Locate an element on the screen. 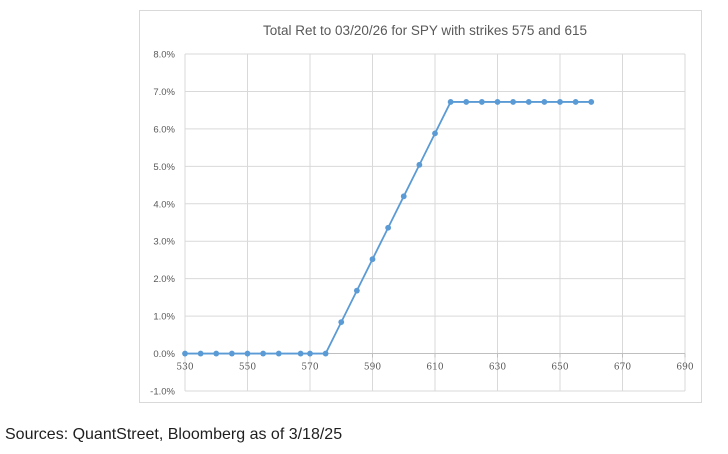 This screenshot has height=454, width=728. y-tick-label: 5.0% is located at coordinates (164, 167).